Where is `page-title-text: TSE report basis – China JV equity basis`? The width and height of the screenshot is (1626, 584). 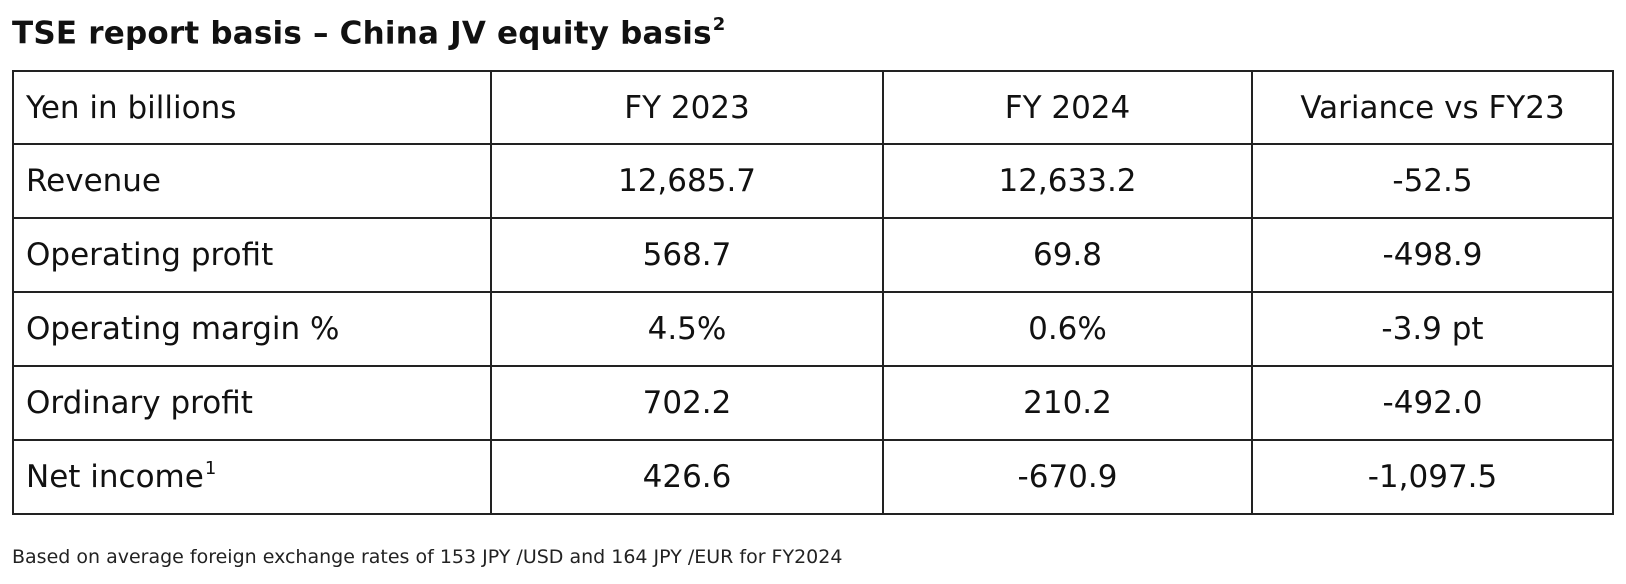 page-title-text: TSE report basis – China JV equity basis is located at coordinates (362, 33).